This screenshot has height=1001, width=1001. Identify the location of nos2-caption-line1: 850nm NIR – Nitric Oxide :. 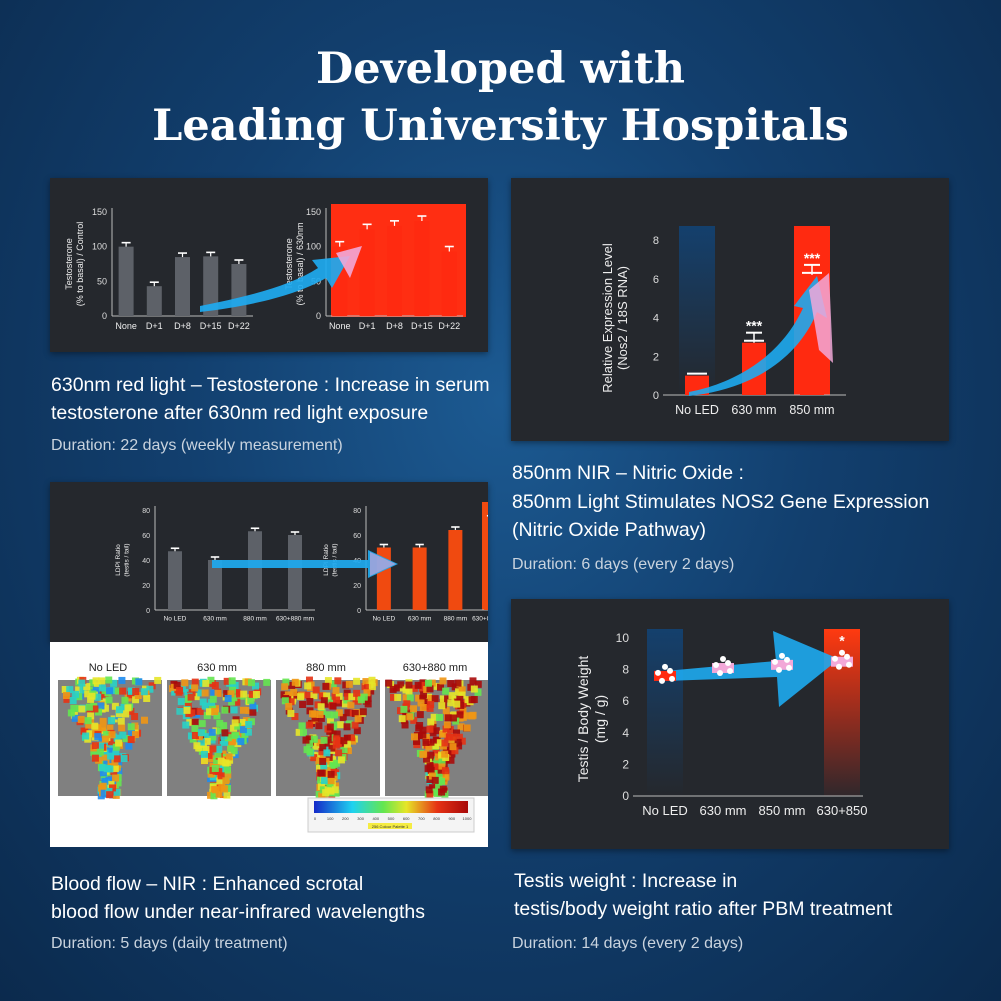
(628, 473).